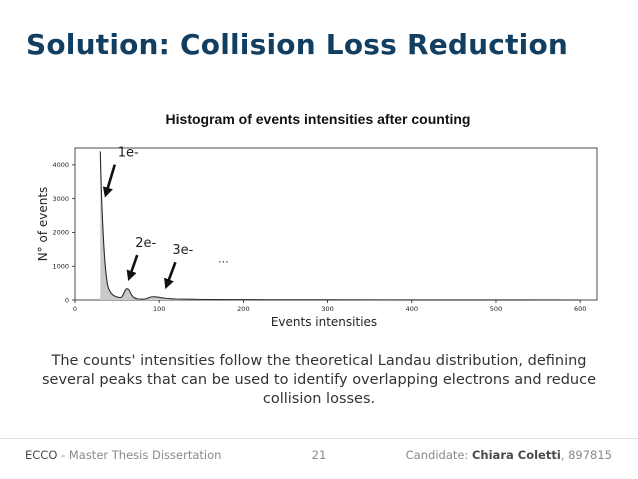  I want to click on footer-right-prefix: Candidate:, so click(438, 455).